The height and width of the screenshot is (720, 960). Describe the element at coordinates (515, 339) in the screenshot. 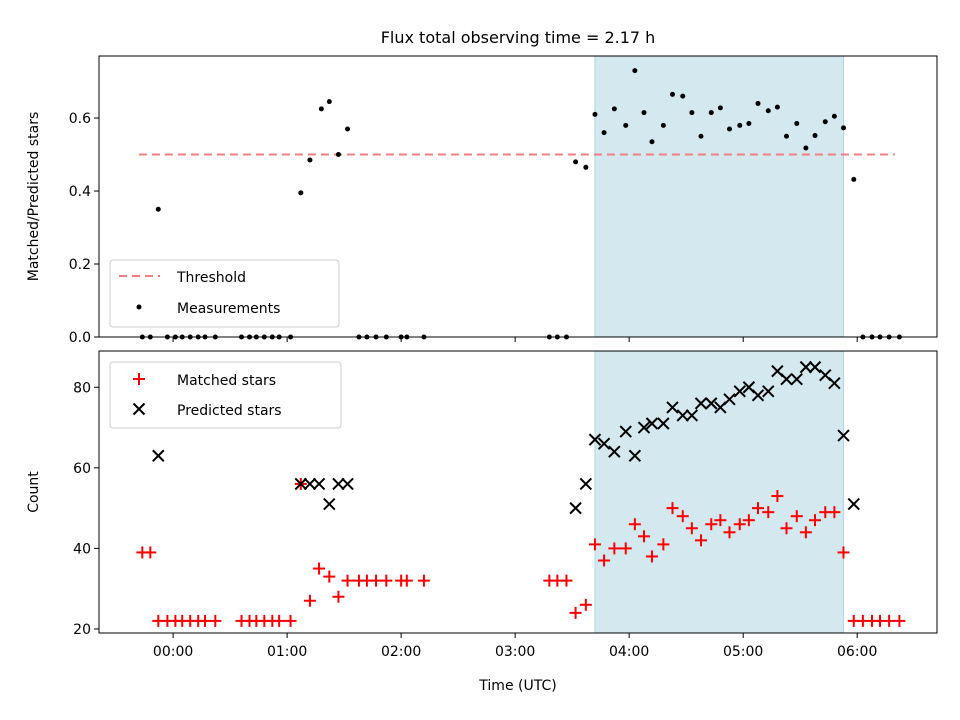

I see `ratio-x-axis` at that location.